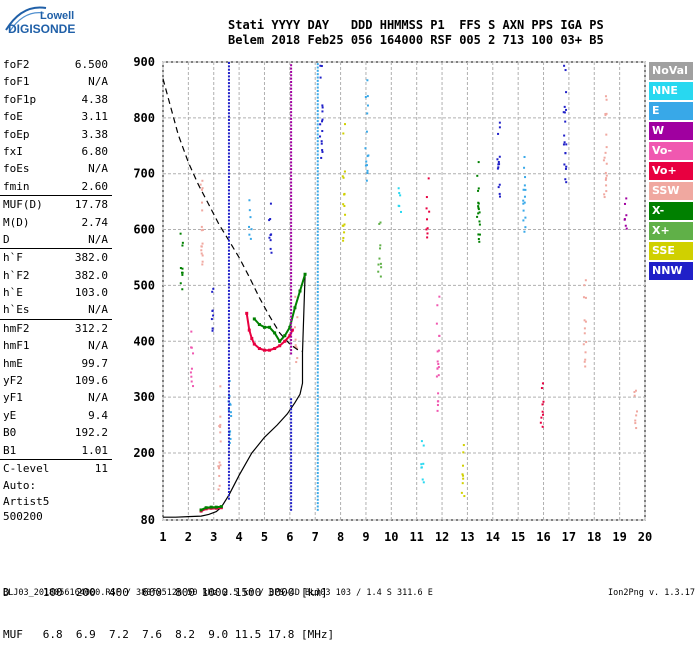 The height and width of the screenshot is (656, 700). I want to click on param-value: 4.38, so click(95, 99).